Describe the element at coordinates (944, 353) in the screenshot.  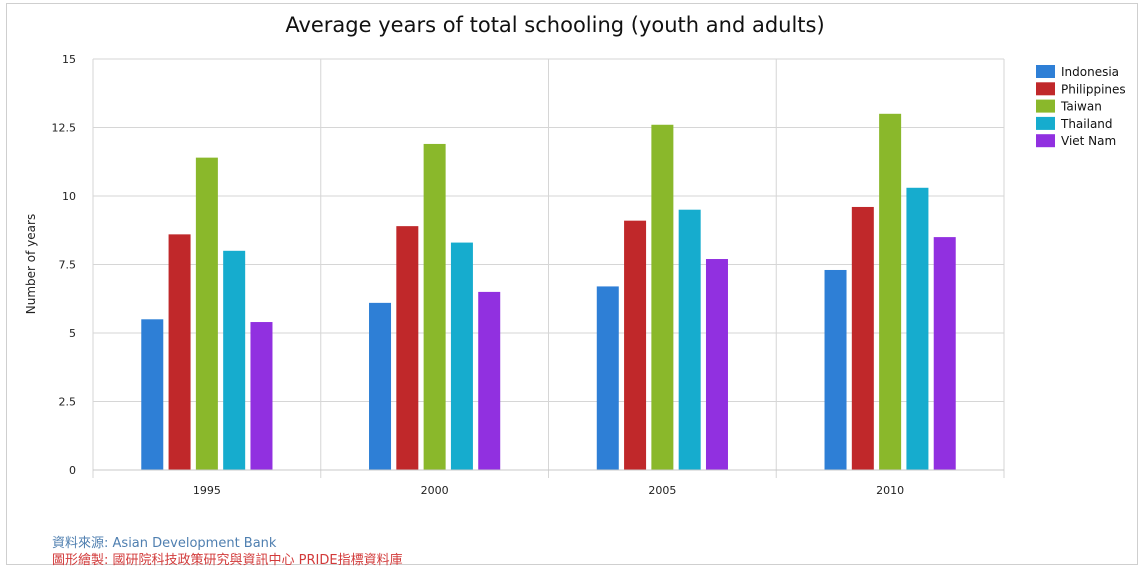
I see `bar-viet-nam-2010` at that location.